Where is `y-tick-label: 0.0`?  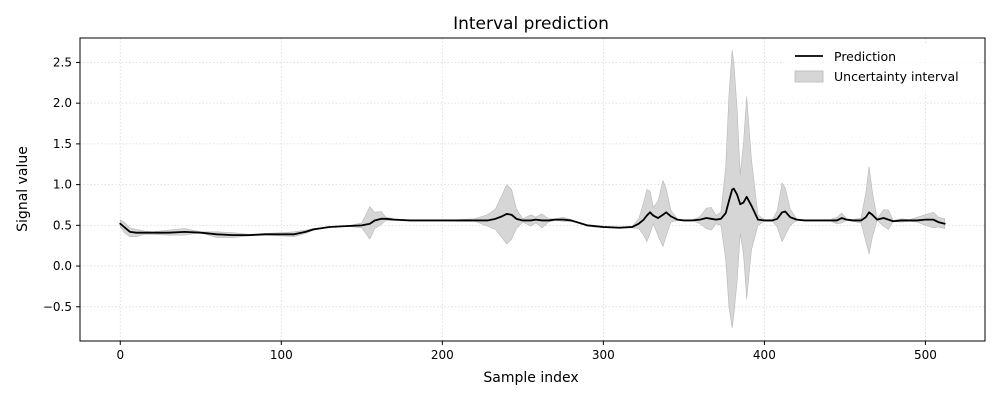 y-tick-label: 0.0 is located at coordinates (62, 266).